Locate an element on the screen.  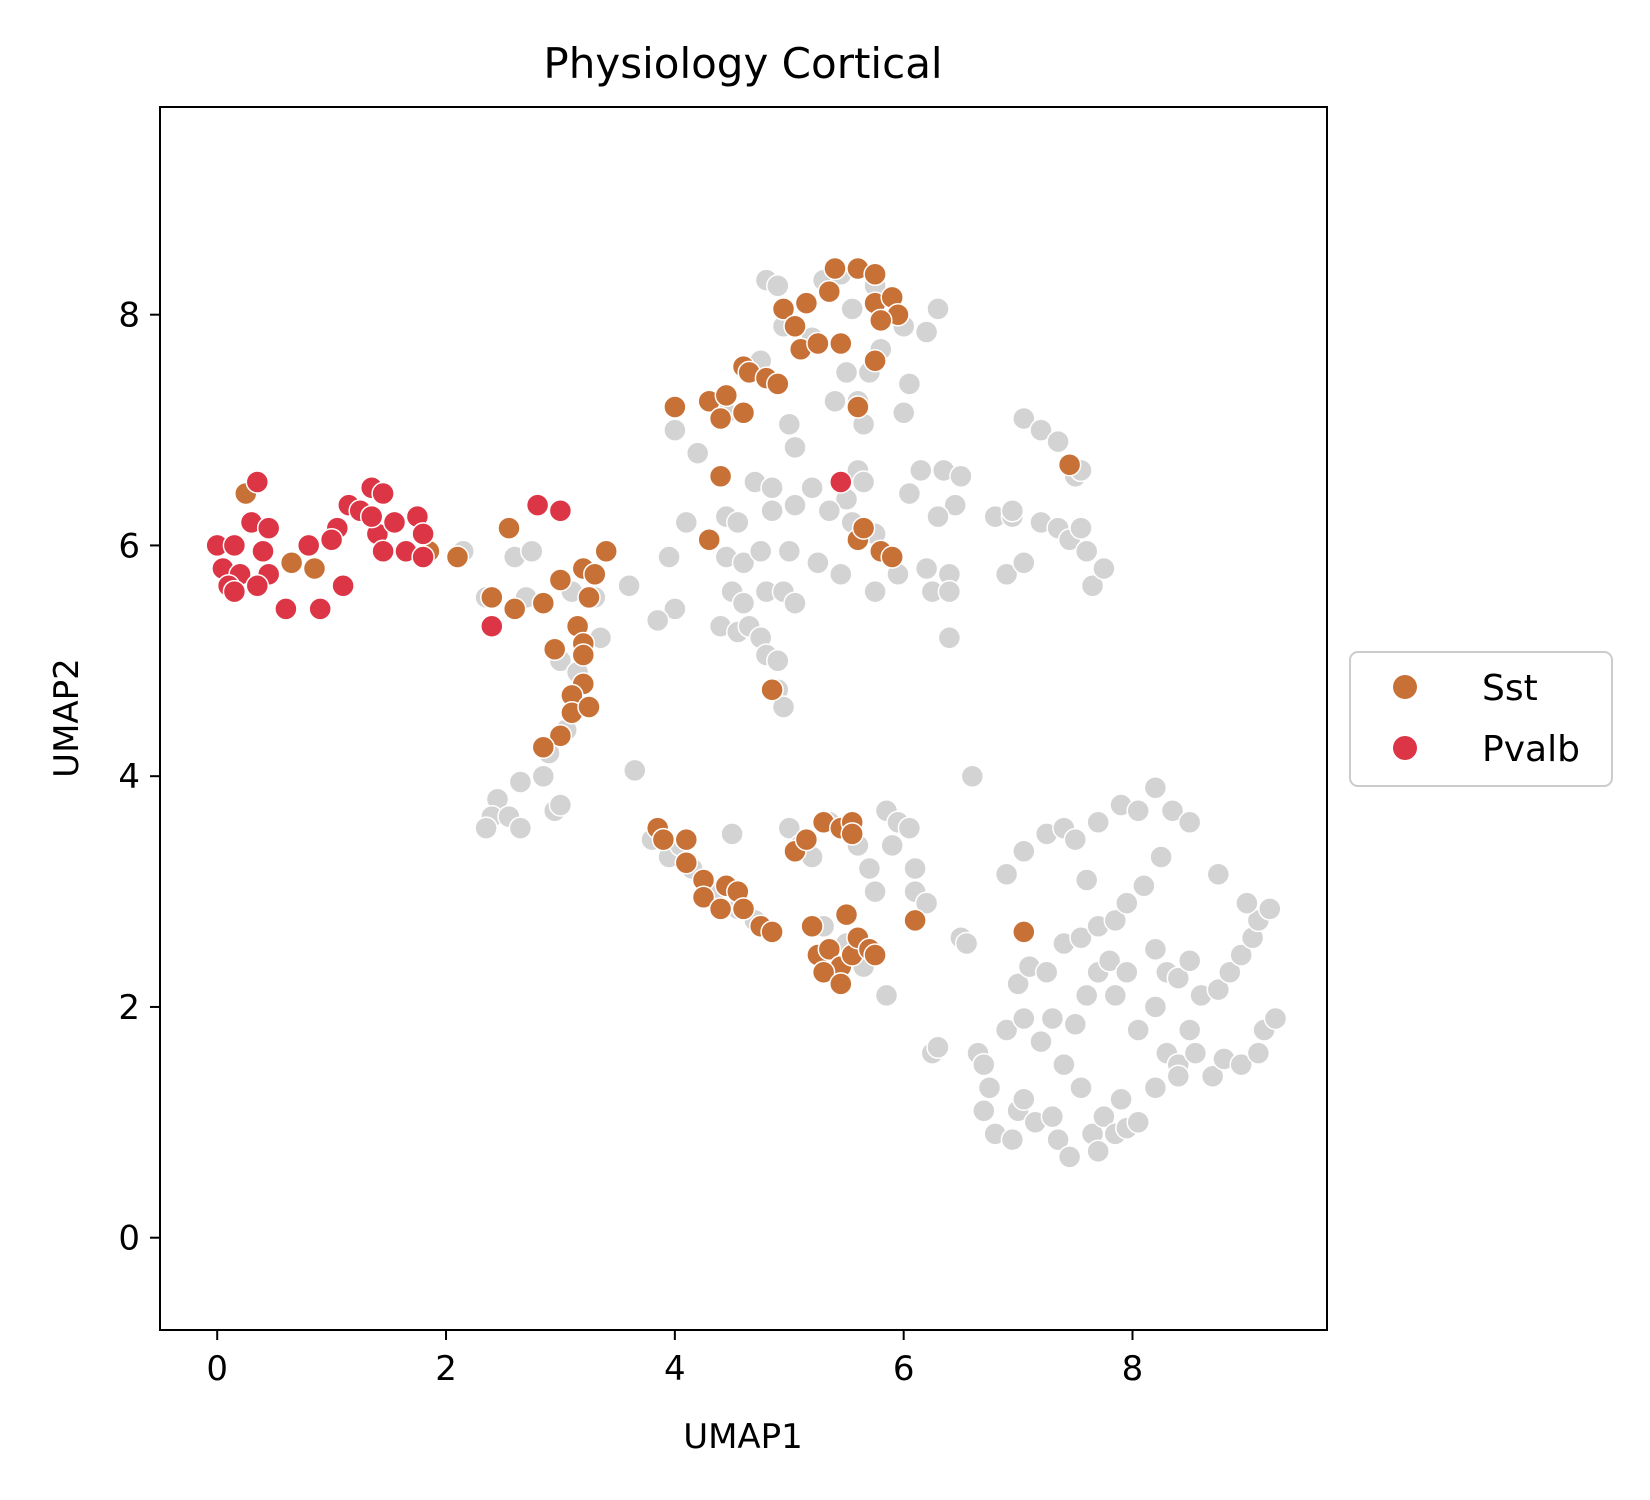
y-tick-label: 6 is located at coordinates (129, 546).